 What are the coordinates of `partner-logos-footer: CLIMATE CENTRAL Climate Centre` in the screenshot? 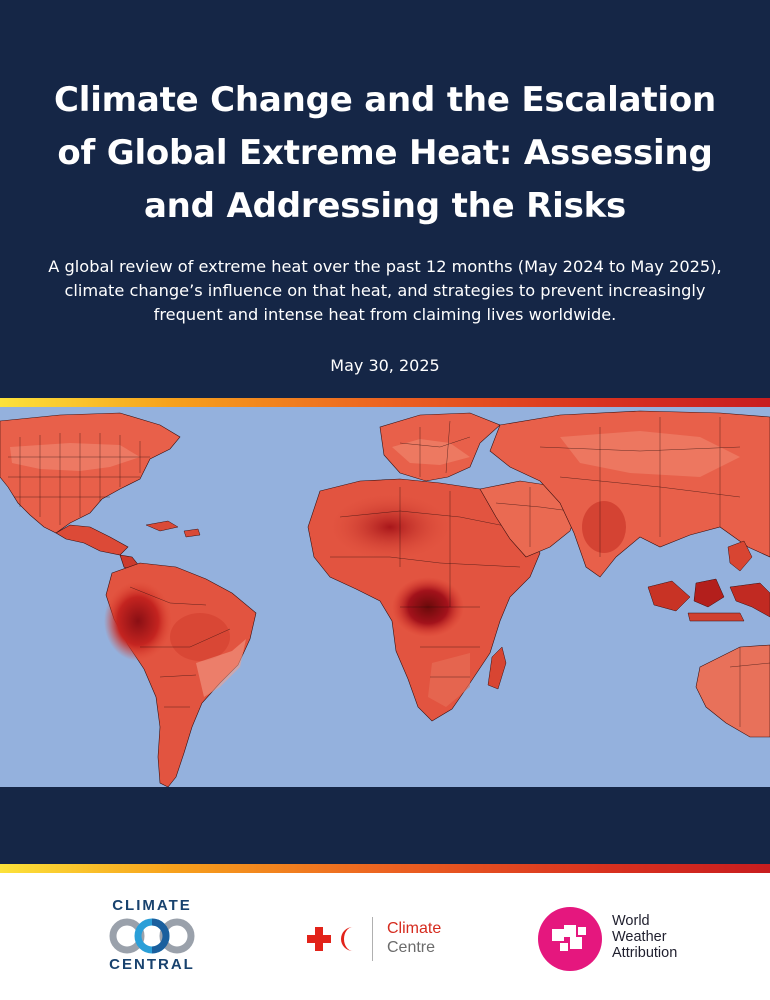 It's located at (385, 936).